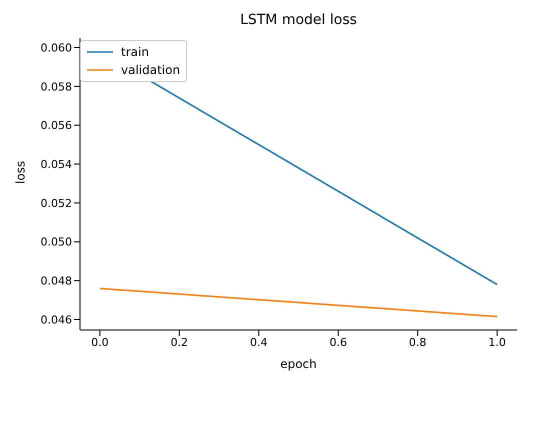 This screenshot has height=430, width=539. Describe the element at coordinates (150, 70) in the screenshot. I see `legend-label: validation` at that location.